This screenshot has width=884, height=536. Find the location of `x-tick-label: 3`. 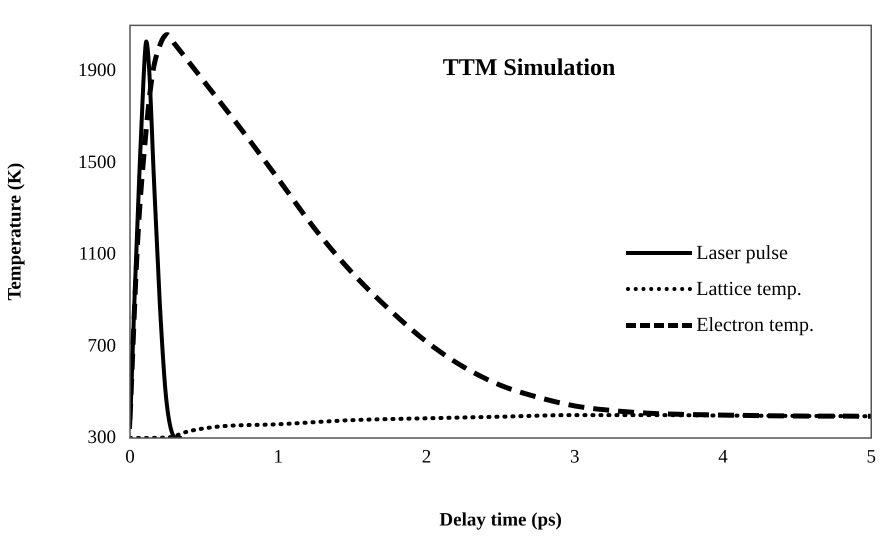

x-tick-label: 3 is located at coordinates (575, 457).